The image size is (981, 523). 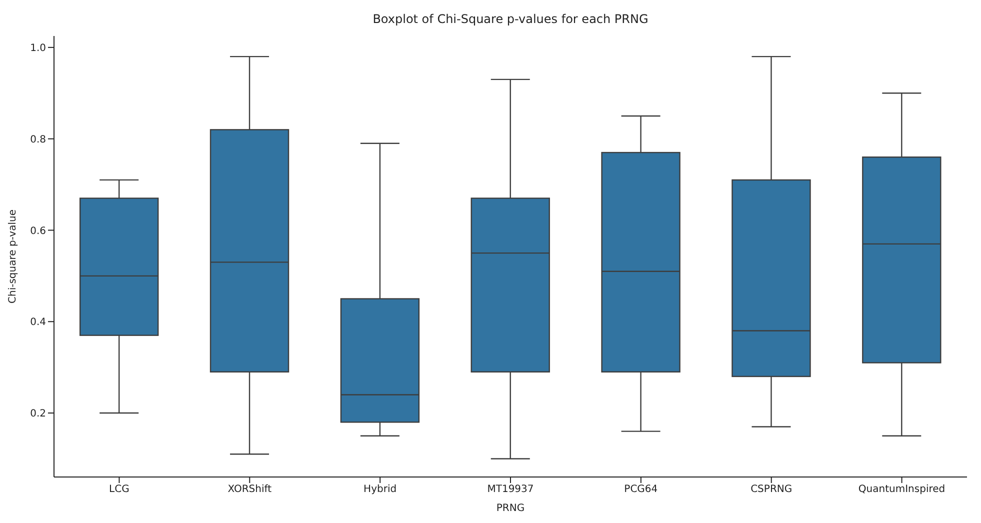 What do you see at coordinates (119, 490) in the screenshot?
I see `x-tick-label: LCG` at bounding box center [119, 490].